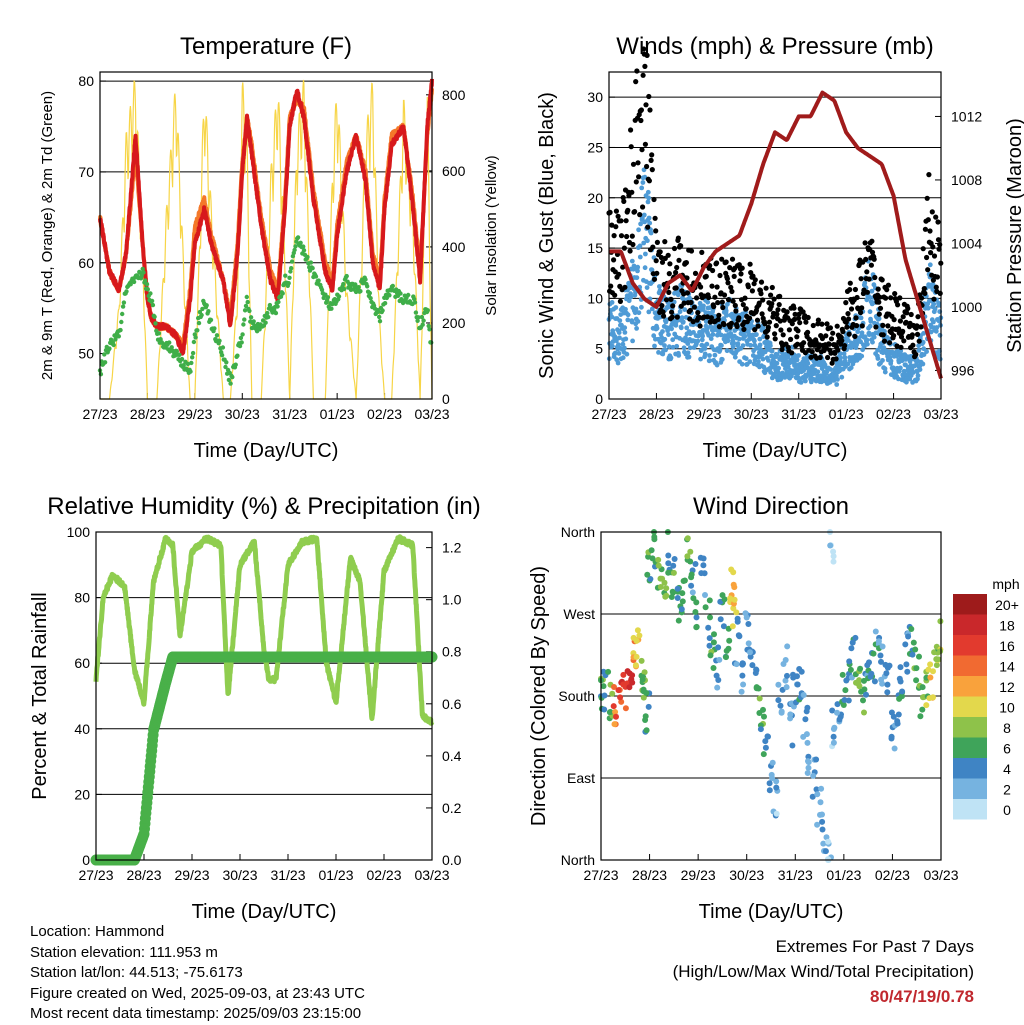 Image resolution: width=1024 pixels, height=1025 pixels. Describe the element at coordinates (383, 875) in the screenshot. I see `x-tick-label: 02/23` at that location.